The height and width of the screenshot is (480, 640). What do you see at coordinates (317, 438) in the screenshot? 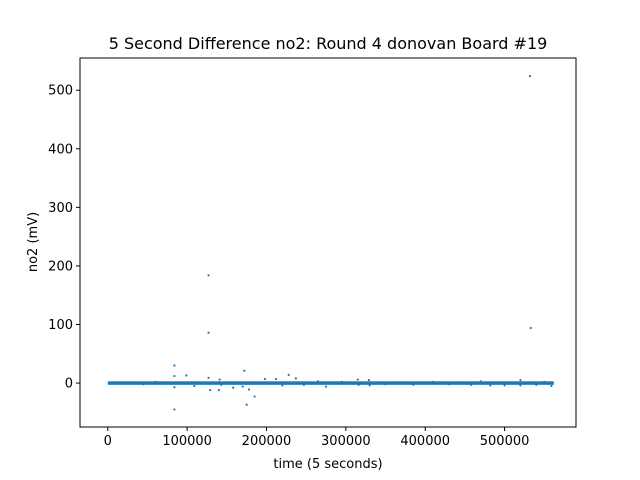
I see `x-axis: 0 100000 200000 300000 400000 500000` at bounding box center [317, 438].